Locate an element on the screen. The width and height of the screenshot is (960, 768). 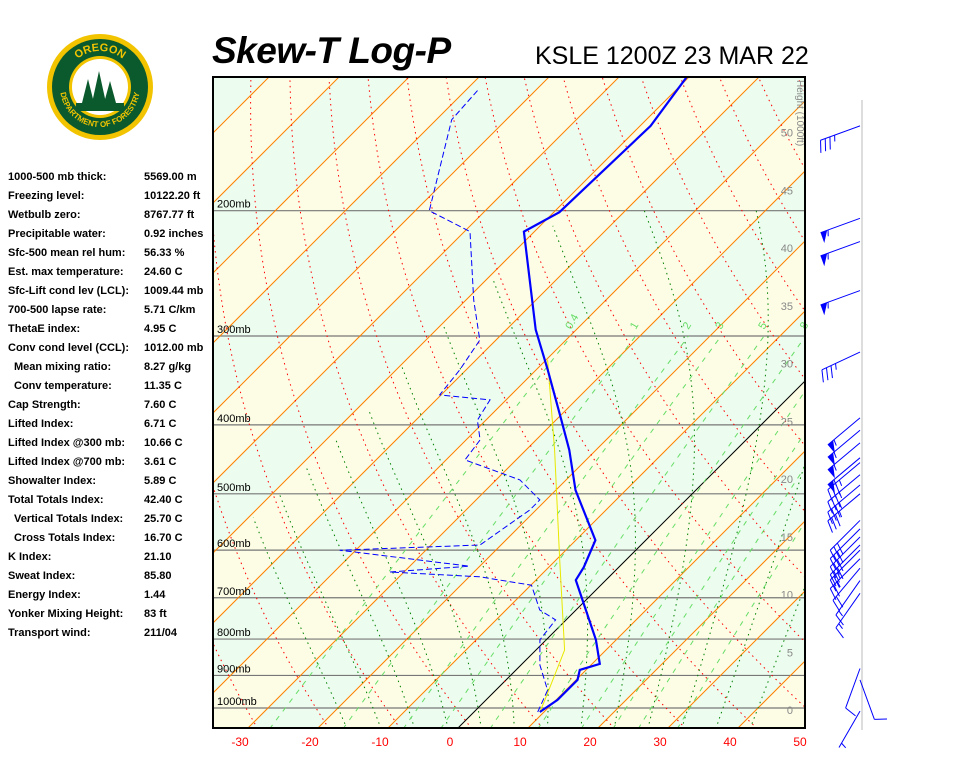
isobar-label: 200mb is located at coordinates (234, 205).